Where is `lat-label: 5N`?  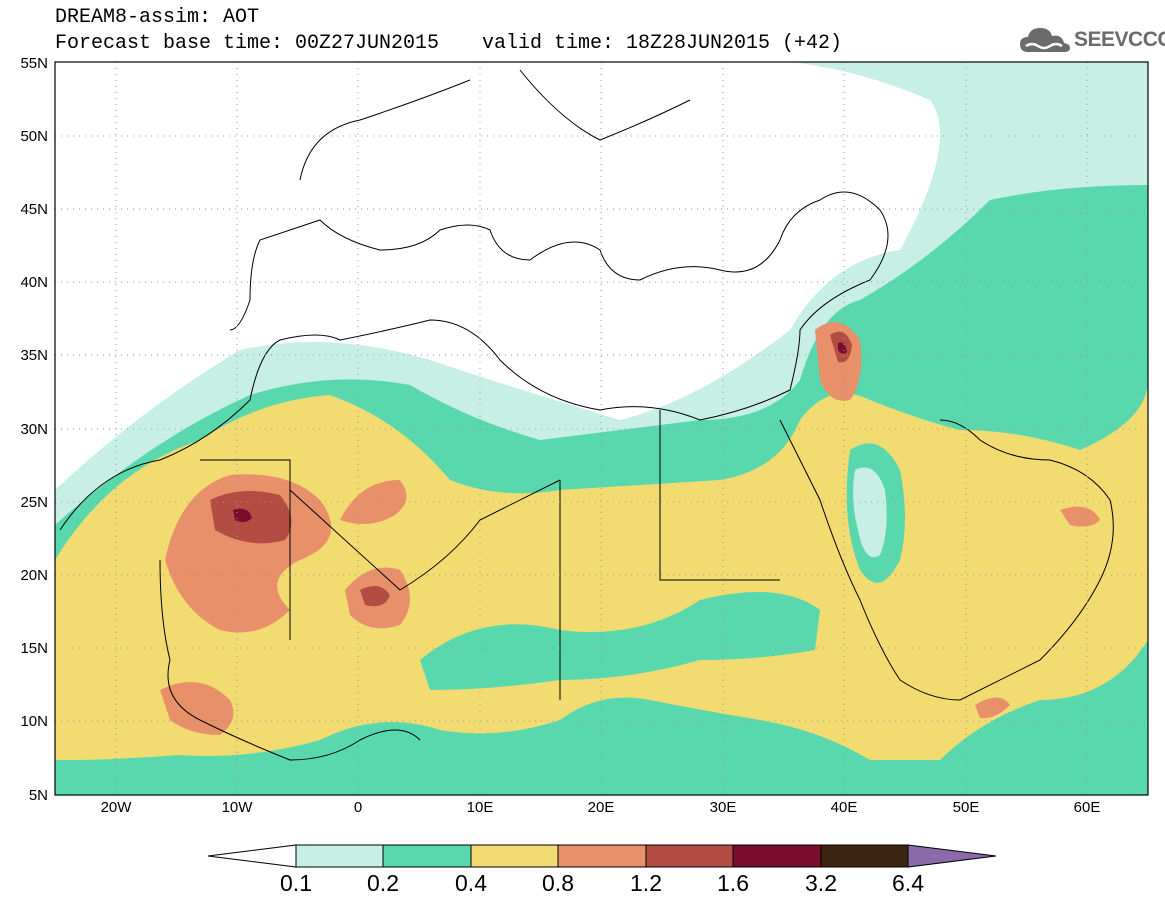
lat-label: 5N is located at coordinates (38, 795).